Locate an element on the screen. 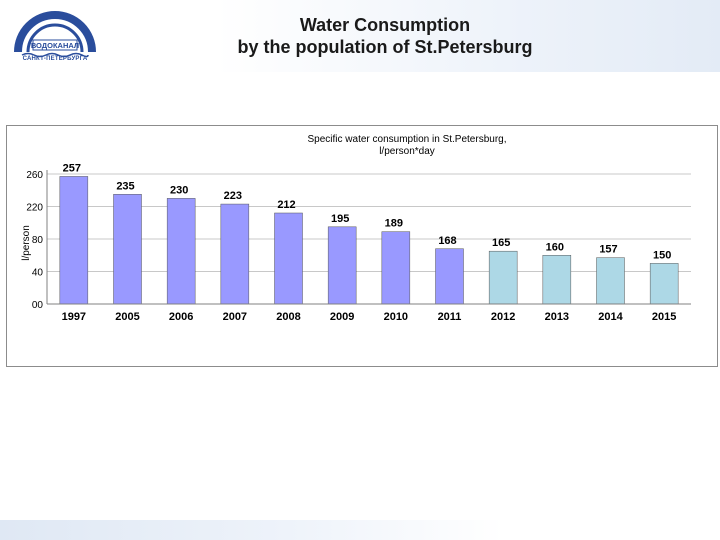 The width and height of the screenshot is (720, 540). bar-2005 is located at coordinates (127, 249).